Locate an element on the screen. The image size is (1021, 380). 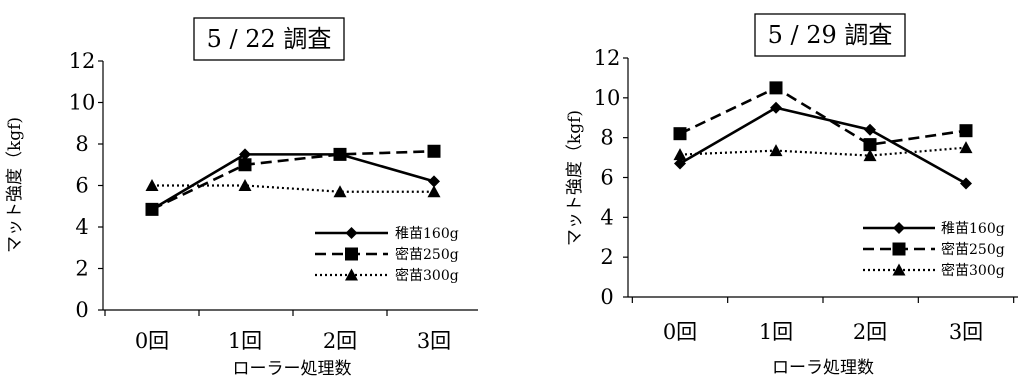
x-axis-title: ローラ処理数 is located at coordinates (823, 368).